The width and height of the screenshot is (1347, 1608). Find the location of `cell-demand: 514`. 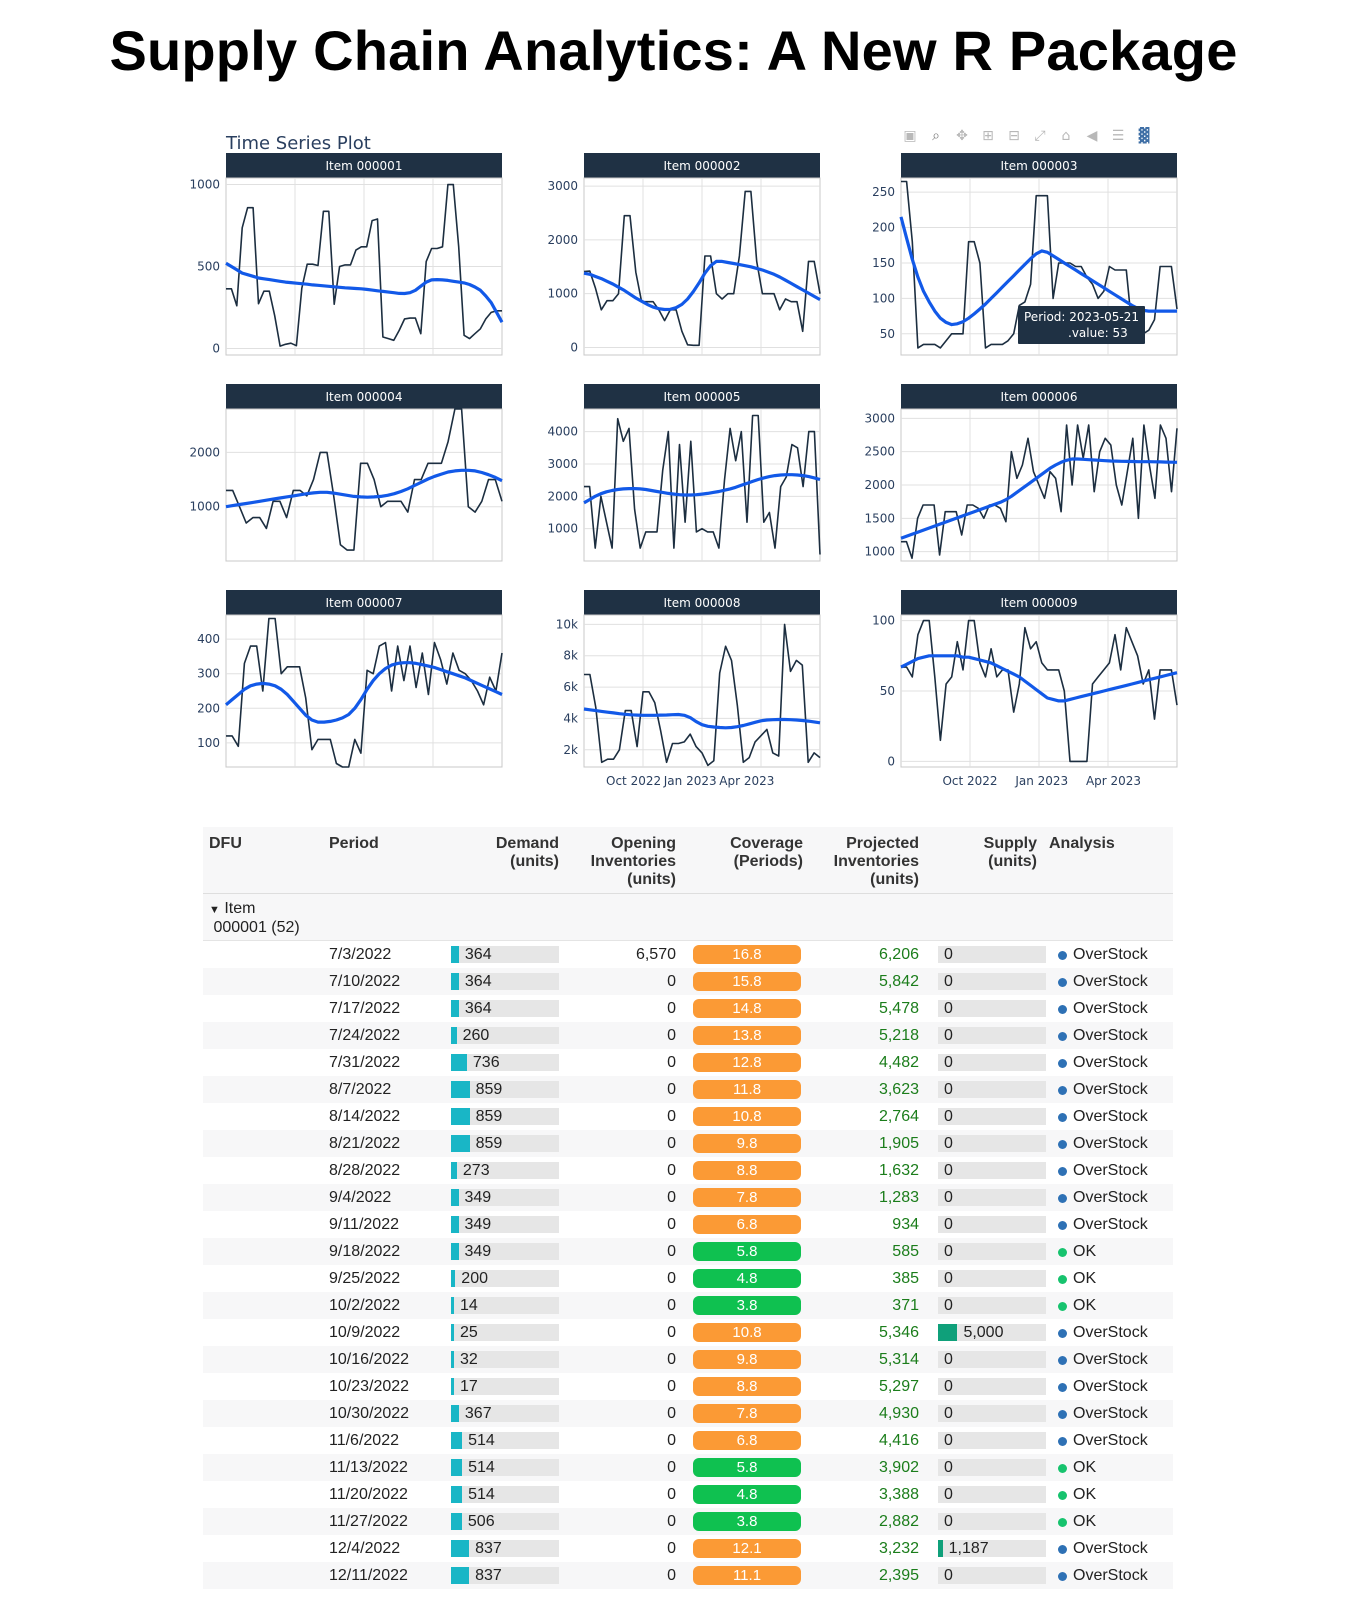

cell-demand: 514 is located at coordinates (481, 1467).